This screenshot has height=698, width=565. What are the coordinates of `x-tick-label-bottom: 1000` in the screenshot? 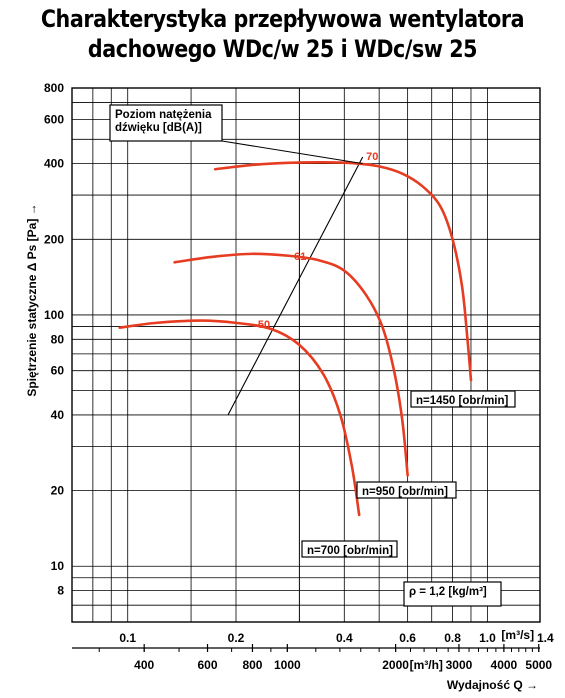 It's located at (287, 665).